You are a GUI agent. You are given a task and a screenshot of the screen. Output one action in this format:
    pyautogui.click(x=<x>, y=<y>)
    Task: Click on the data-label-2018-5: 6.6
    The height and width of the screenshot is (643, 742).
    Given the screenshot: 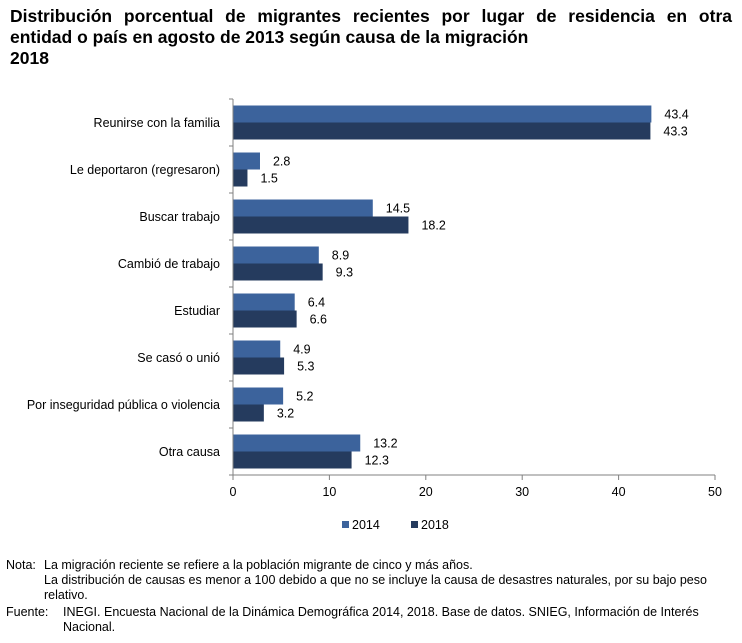 What is the action you would take?
    pyautogui.click(x=318, y=320)
    